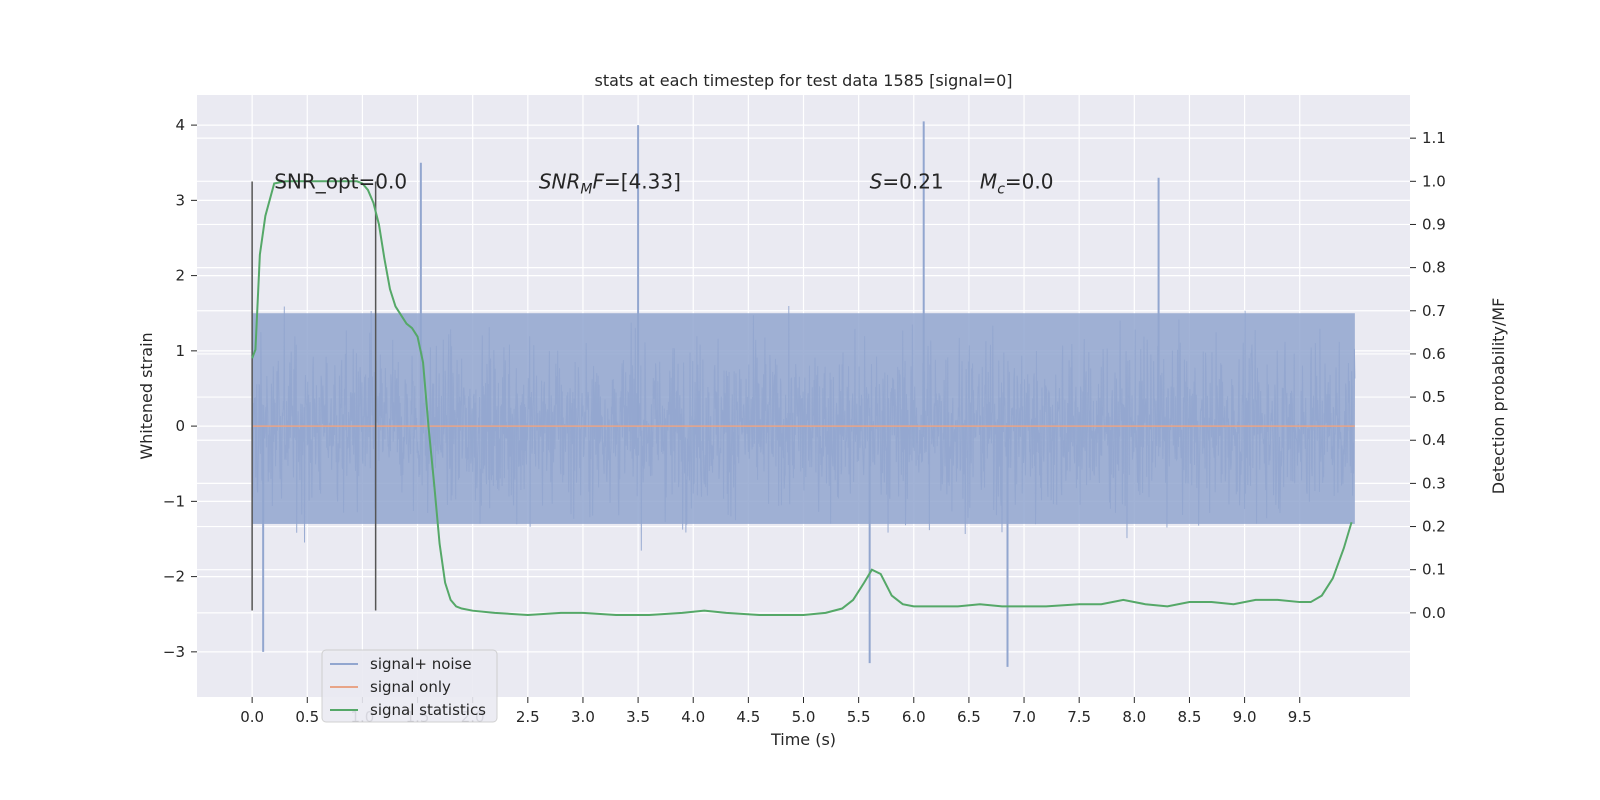 The width and height of the screenshot is (1600, 800). I want to click on y-tick-label: 3, so click(180, 200).